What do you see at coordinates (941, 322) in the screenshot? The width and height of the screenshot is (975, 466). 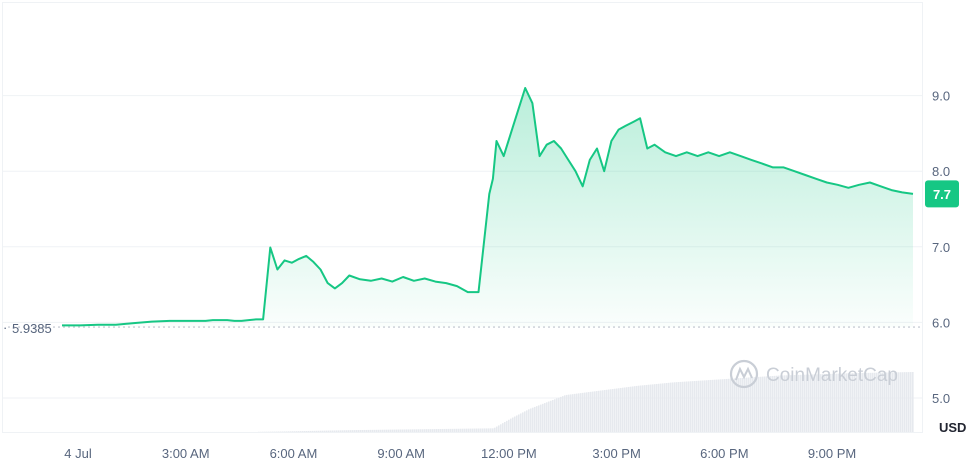 I see `y-tick-label: 6.0` at bounding box center [941, 322].